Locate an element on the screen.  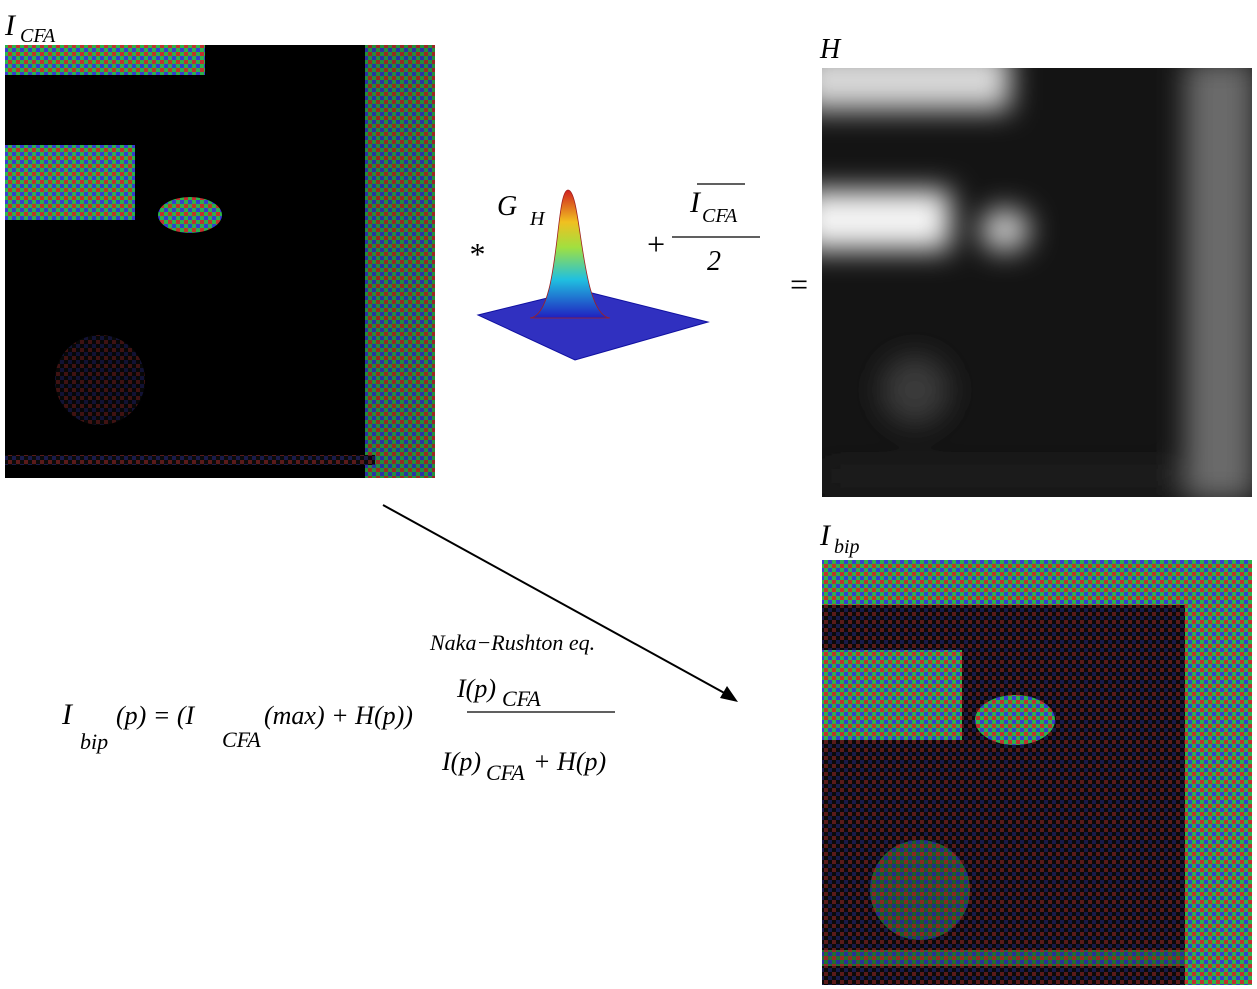
formula: (max) + H(p)) is located at coordinates (338, 715).